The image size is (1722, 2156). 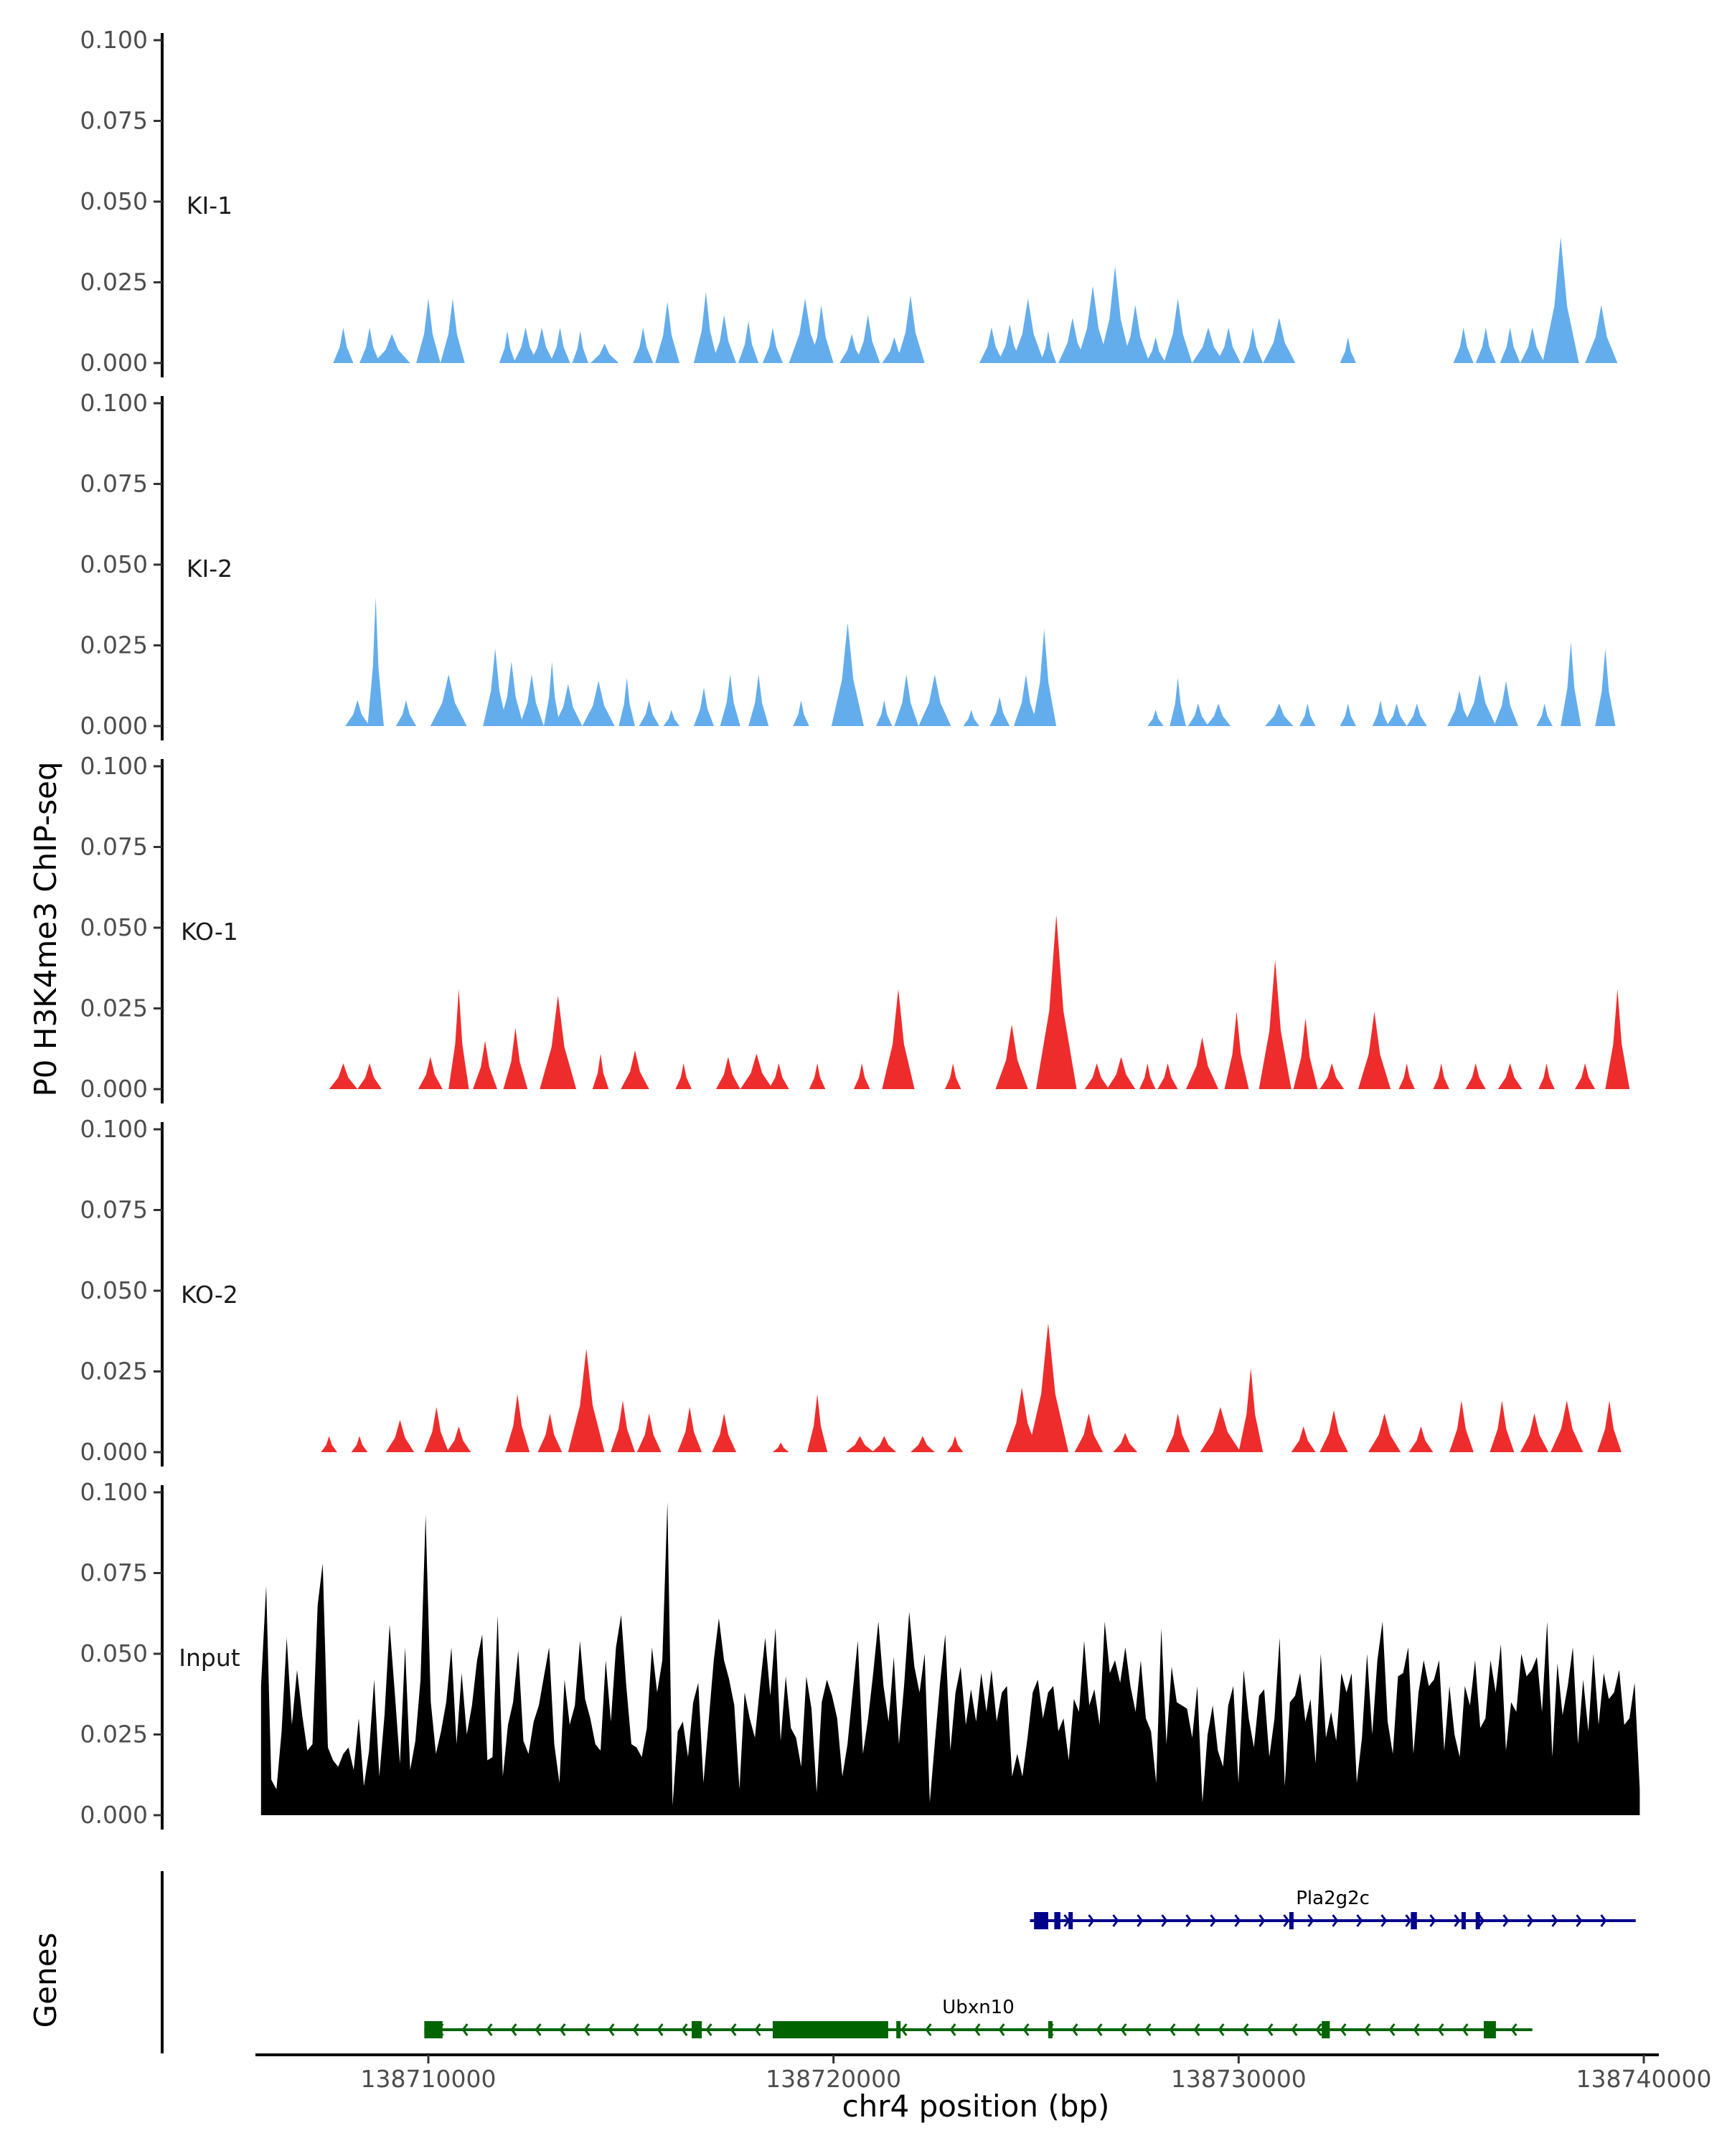 I want to click on x-tick-label: 138710000, so click(x=429, y=2079).